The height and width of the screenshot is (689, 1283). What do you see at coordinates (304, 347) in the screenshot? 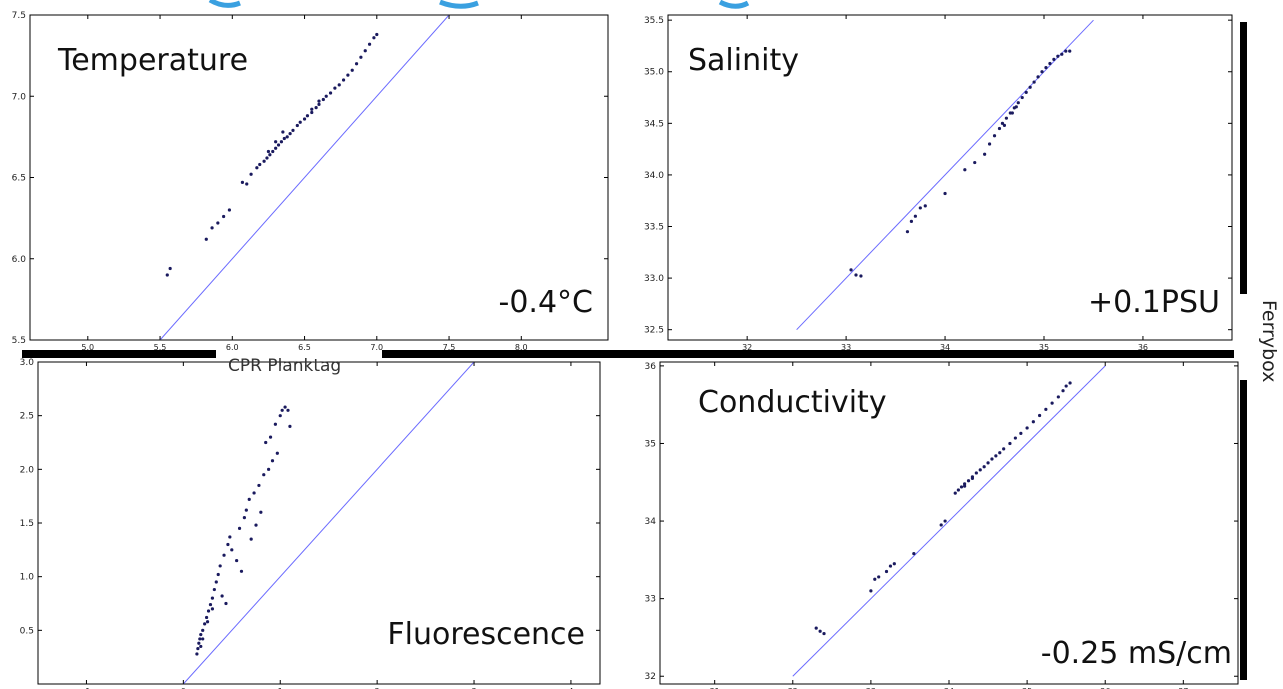
I see `x-tick-label: 6.5` at bounding box center [304, 347].